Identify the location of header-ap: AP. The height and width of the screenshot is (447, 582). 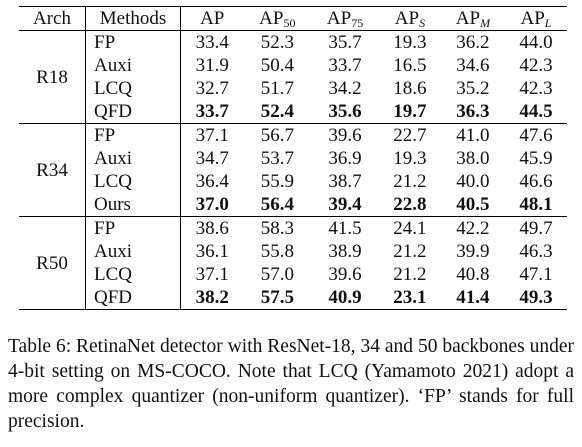
(212, 18).